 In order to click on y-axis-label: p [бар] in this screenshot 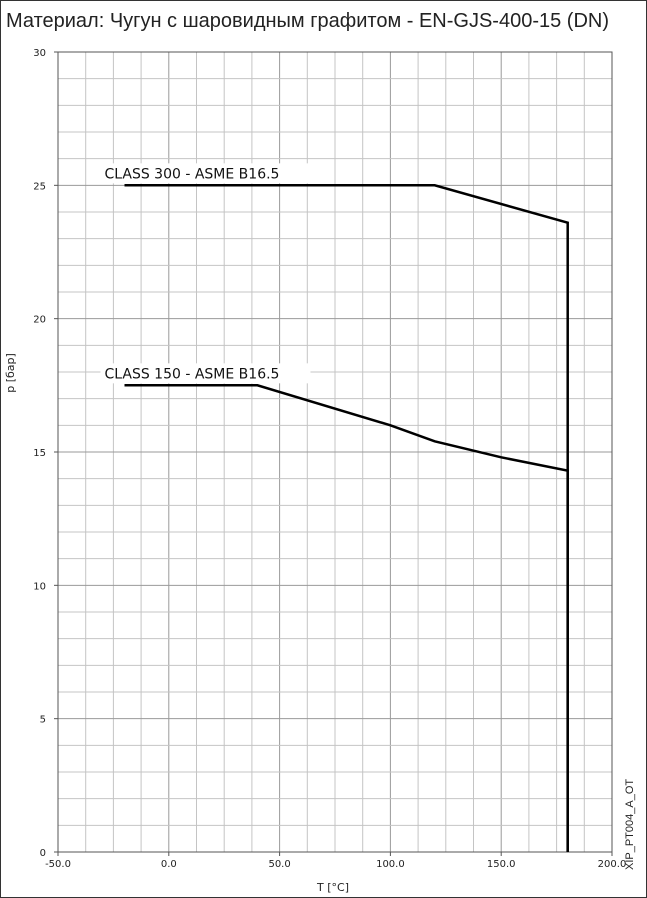, I will do `click(10, 373)`.